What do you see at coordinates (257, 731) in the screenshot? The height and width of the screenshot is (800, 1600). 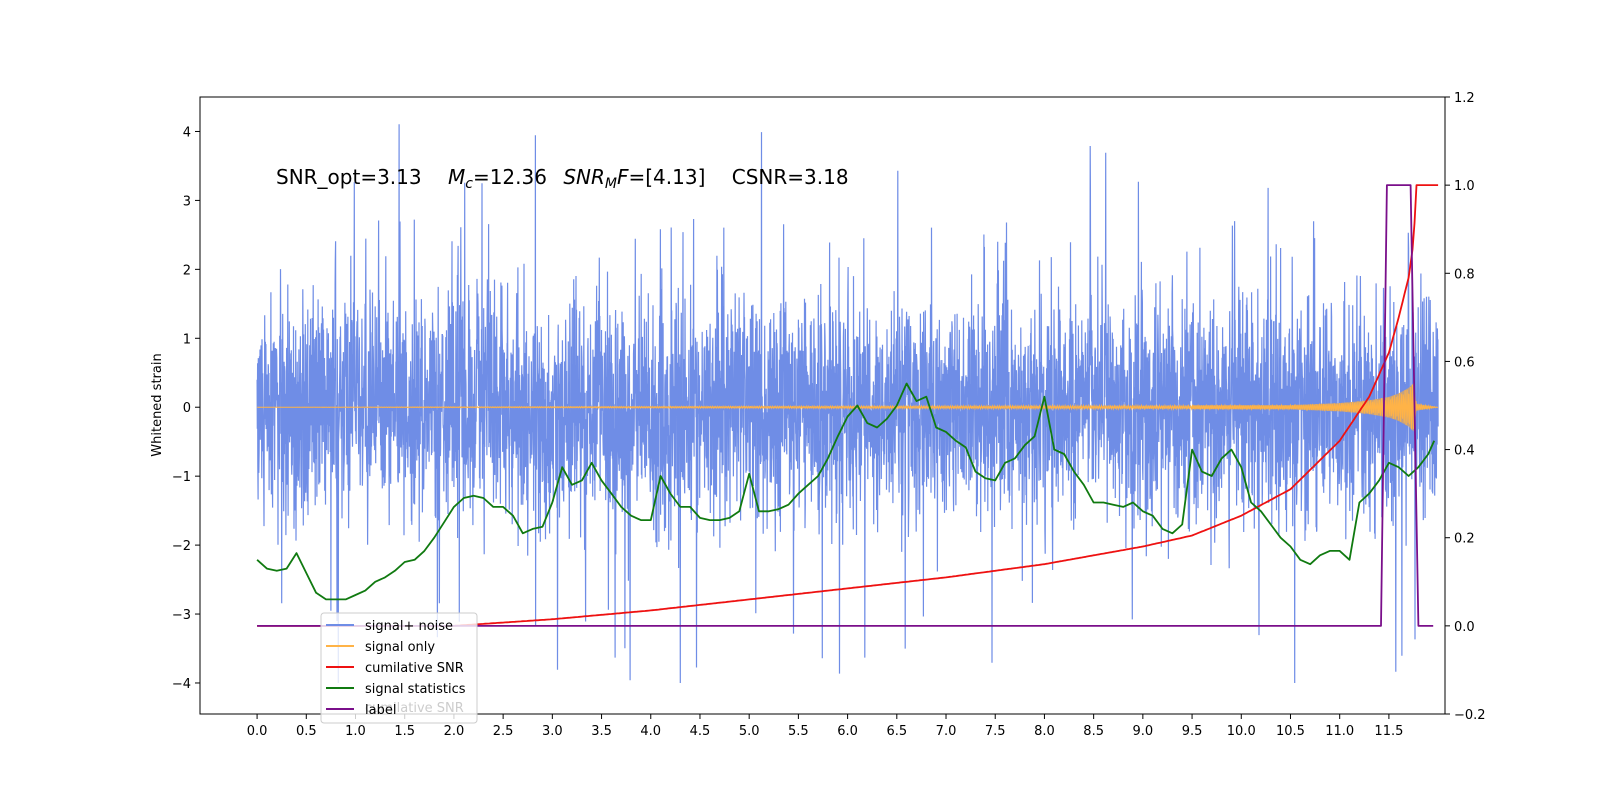 I see `x-tick-label: 0.0` at bounding box center [257, 731].